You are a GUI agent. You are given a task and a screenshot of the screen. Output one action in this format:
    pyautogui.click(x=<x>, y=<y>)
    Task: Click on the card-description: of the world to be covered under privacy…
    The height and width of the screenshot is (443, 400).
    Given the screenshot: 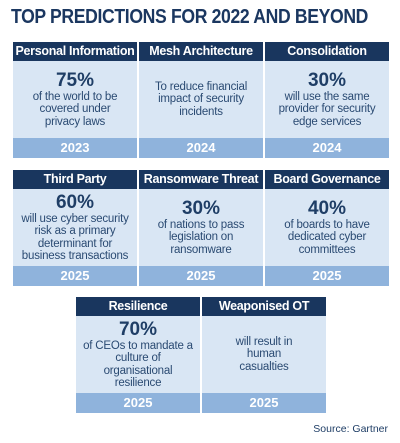 What is the action you would take?
    pyautogui.click(x=75, y=109)
    